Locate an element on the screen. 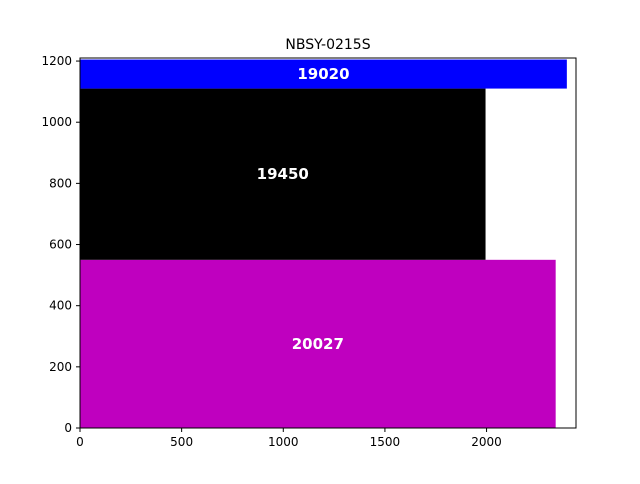 Image resolution: width=640 pixels, height=484 pixels. bar-labels-layer: 20027 19450 19020 is located at coordinates (303, 209).